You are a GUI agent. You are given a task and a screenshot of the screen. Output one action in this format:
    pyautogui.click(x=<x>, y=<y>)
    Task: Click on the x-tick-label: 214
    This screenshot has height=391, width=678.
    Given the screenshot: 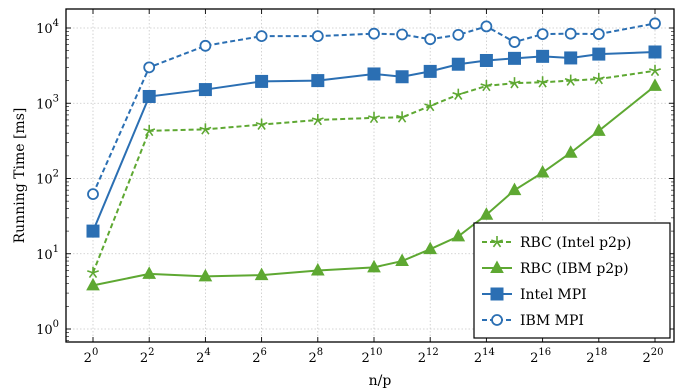 What is the action you would take?
    pyautogui.click(x=484, y=356)
    